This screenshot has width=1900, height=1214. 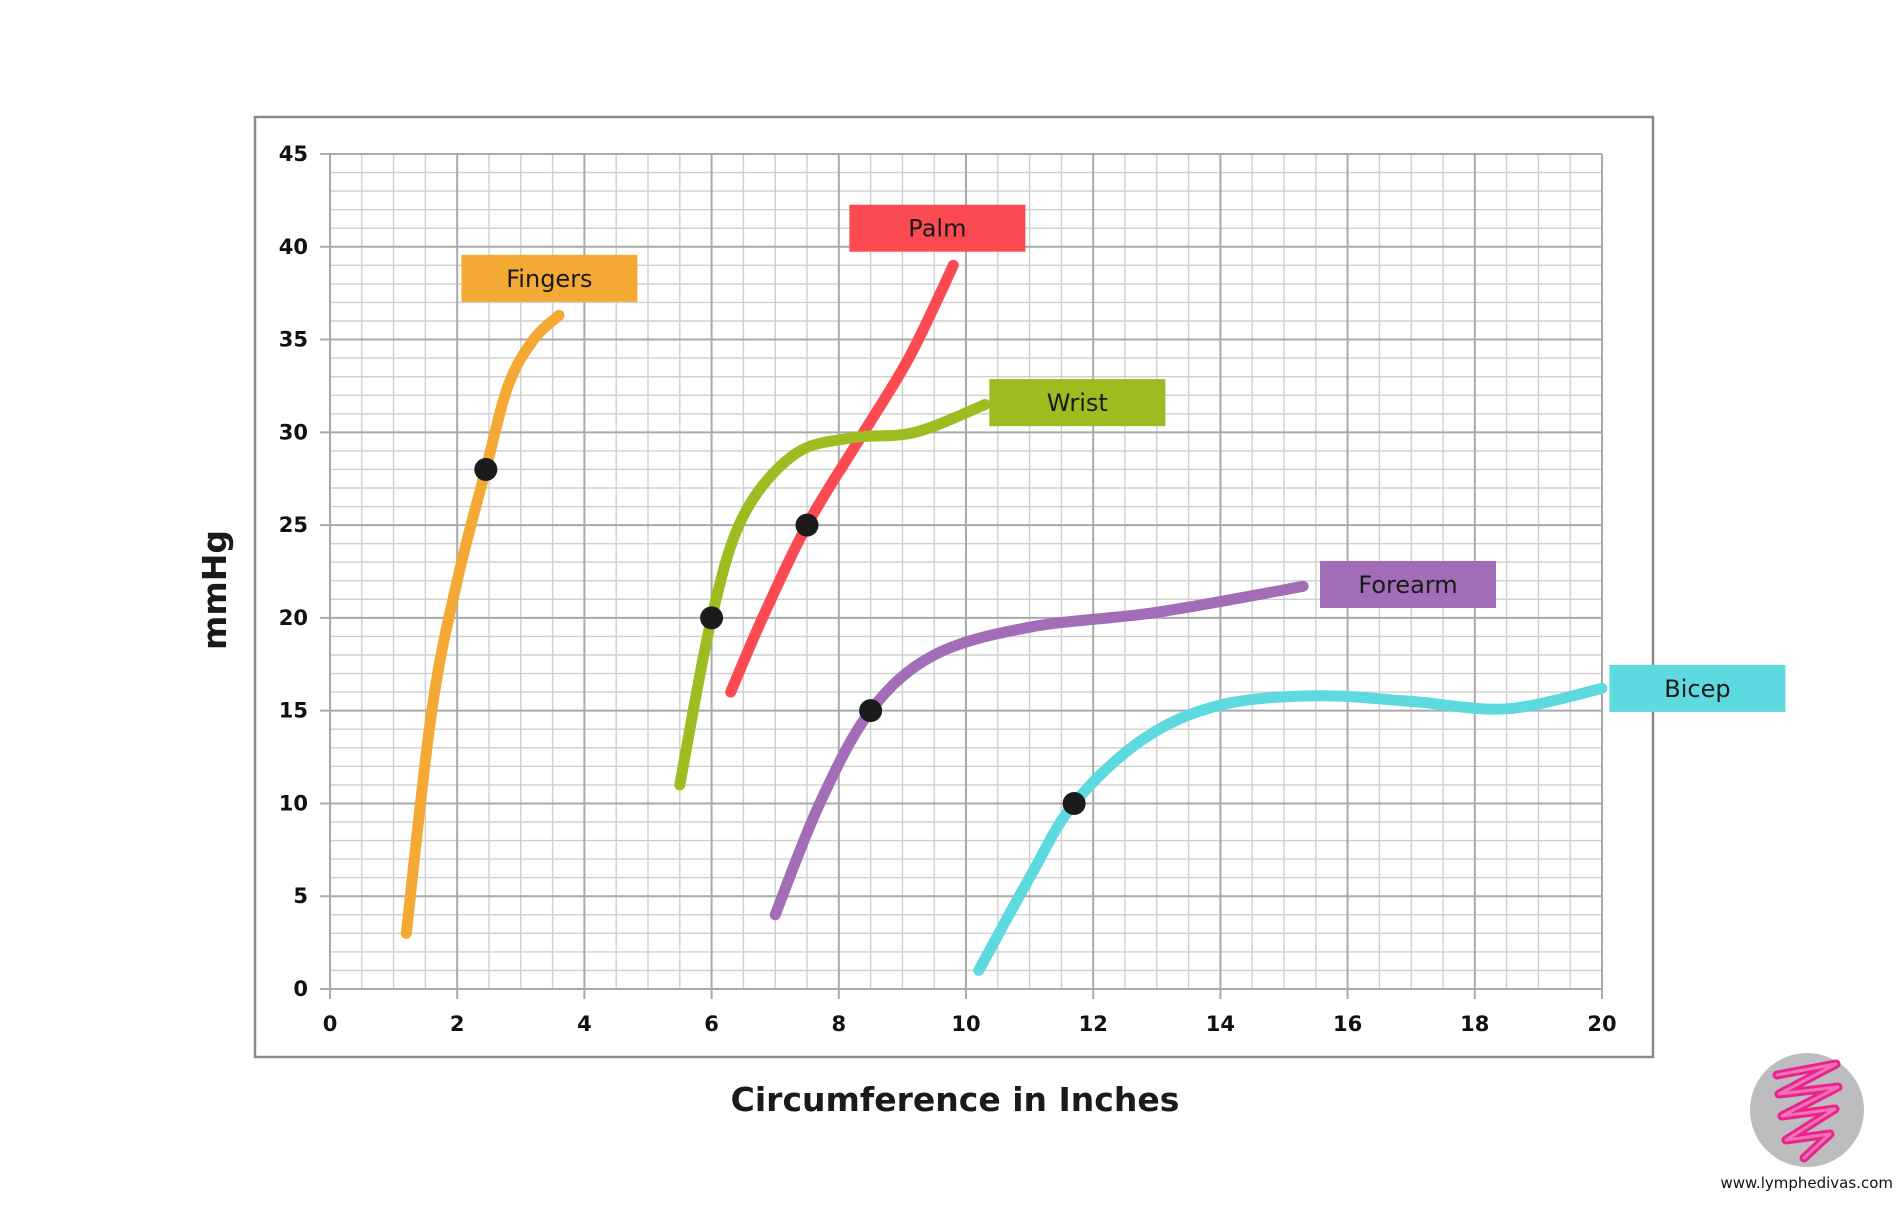 I want to click on series-marker-palm, so click(x=807, y=525).